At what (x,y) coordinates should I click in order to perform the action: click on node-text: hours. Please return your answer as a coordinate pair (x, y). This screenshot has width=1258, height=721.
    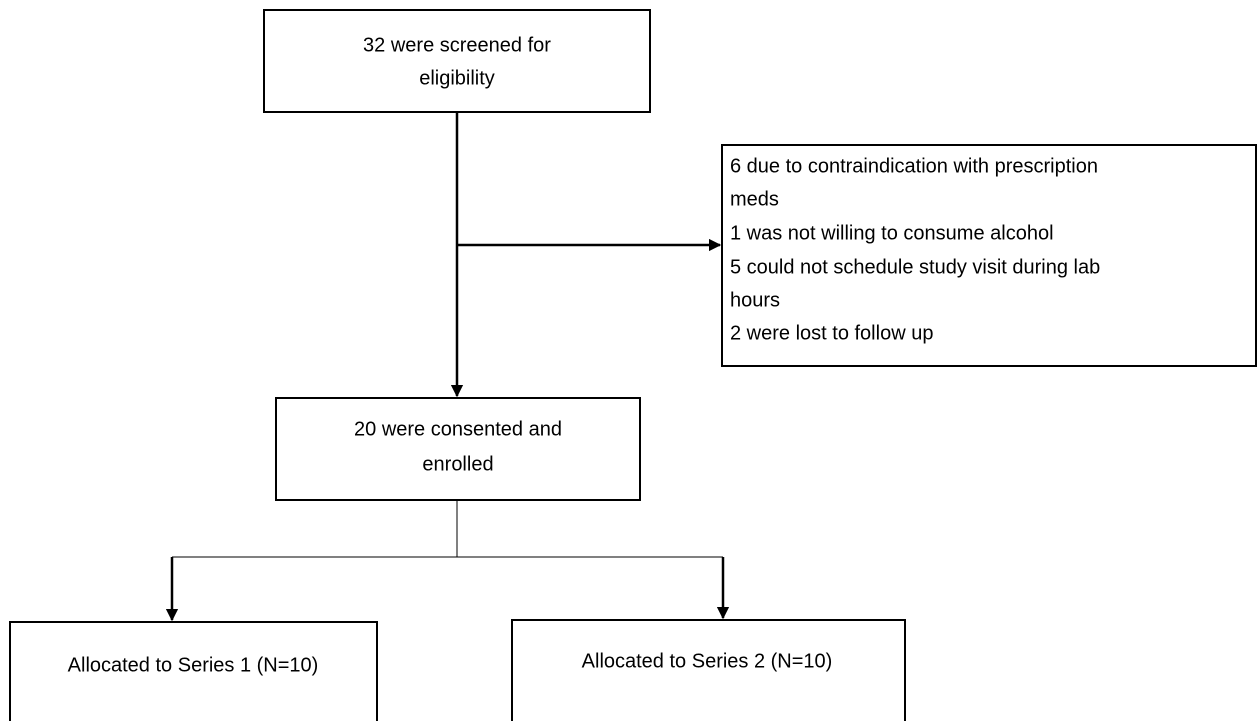
    Looking at the image, I should click on (755, 300).